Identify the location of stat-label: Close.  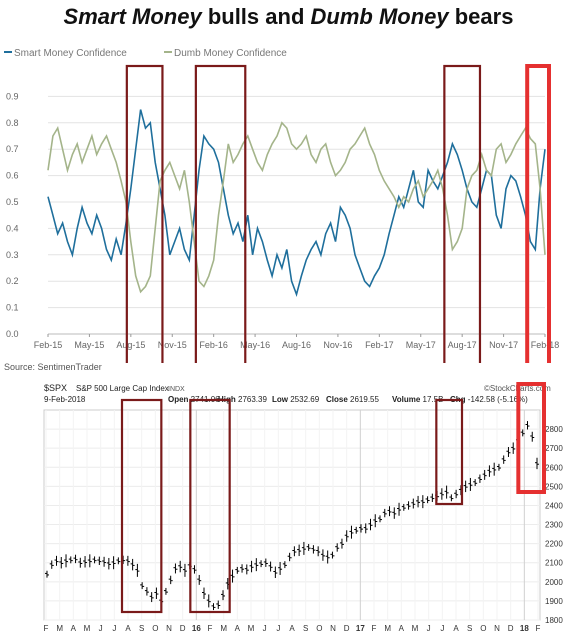
(338, 399).